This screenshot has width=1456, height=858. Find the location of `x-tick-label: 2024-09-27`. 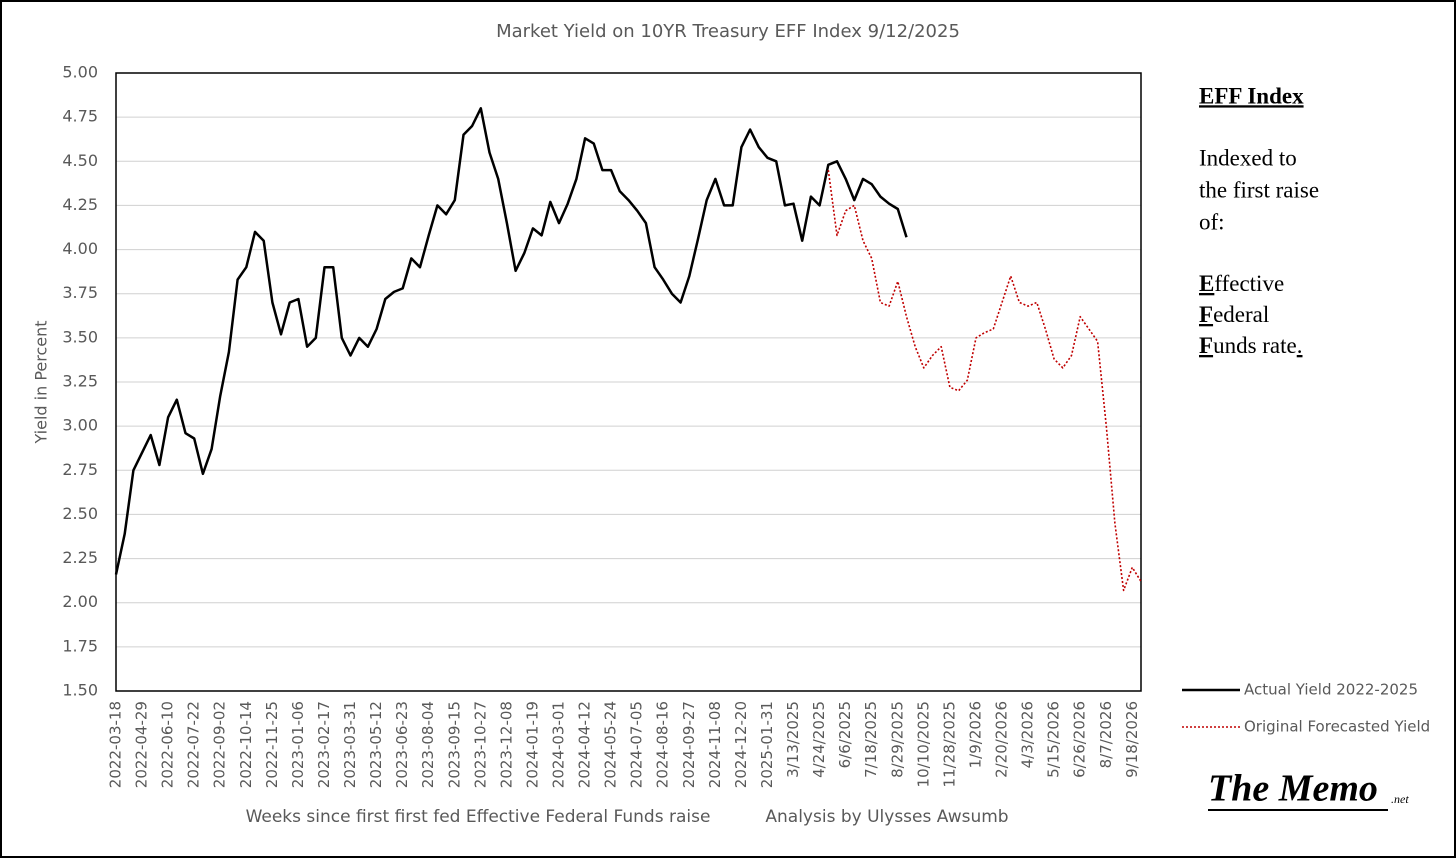

x-tick-label: 2024-09-27 is located at coordinates (689, 744).